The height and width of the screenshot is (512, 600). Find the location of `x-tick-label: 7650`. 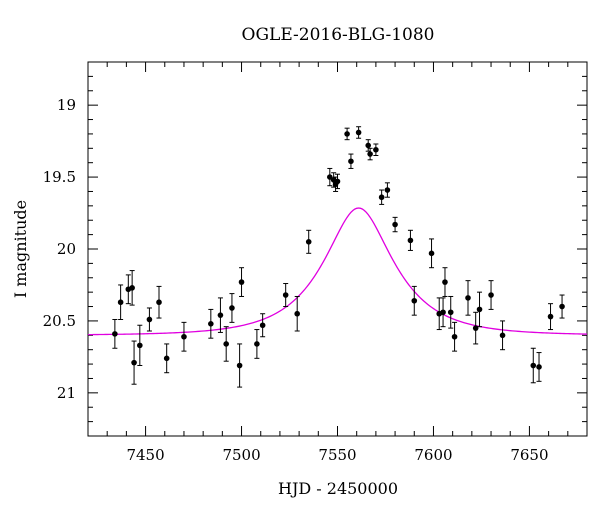

x-tick-label: 7650 is located at coordinates (529, 455).